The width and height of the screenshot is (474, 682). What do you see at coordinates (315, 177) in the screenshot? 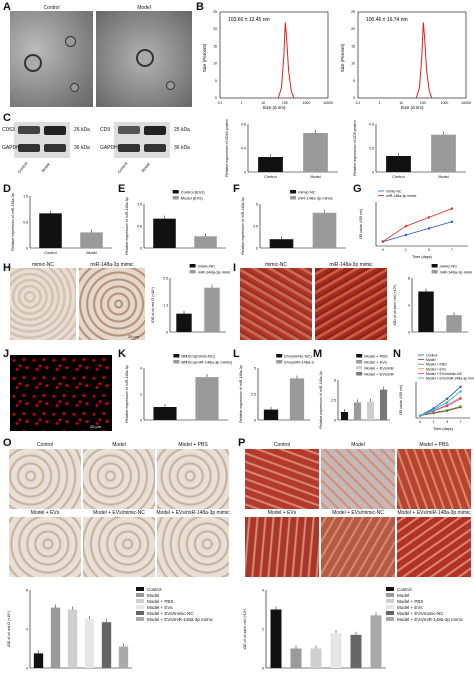
I see `x-tick-label: Model` at bounding box center [315, 177].